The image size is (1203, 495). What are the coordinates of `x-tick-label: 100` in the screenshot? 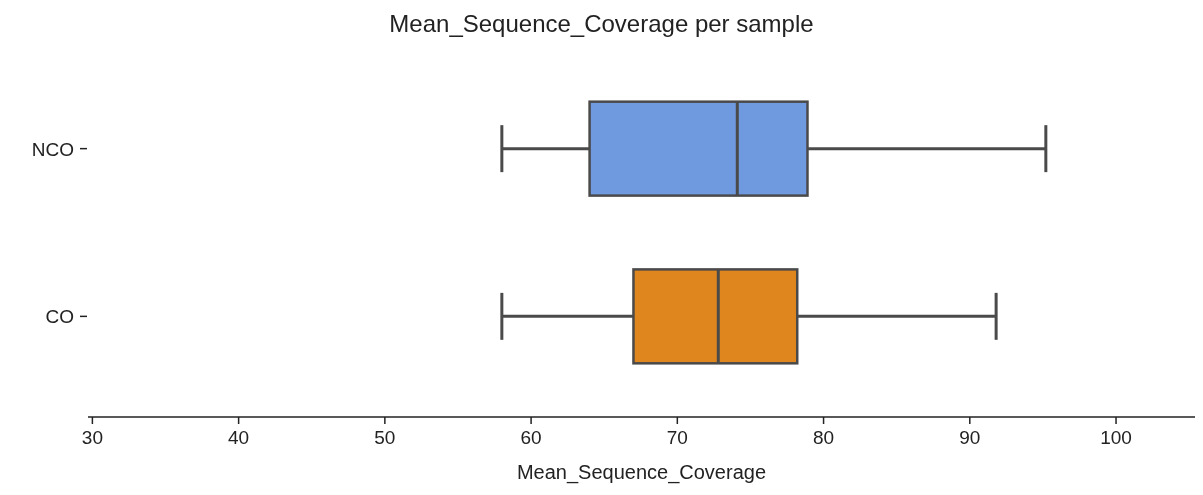 It's located at (1116, 437).